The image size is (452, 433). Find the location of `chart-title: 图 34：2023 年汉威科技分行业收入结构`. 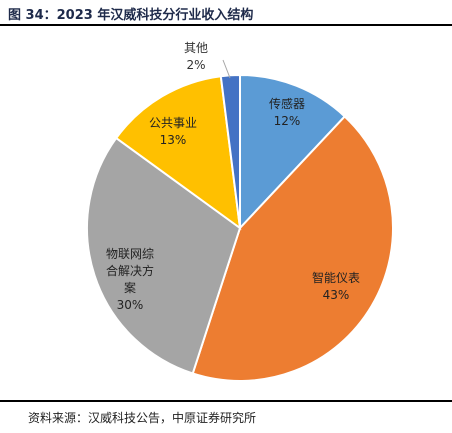

chart-title: 图 34：2023 年汉威科技分行业收入结构 is located at coordinates (131, 15).